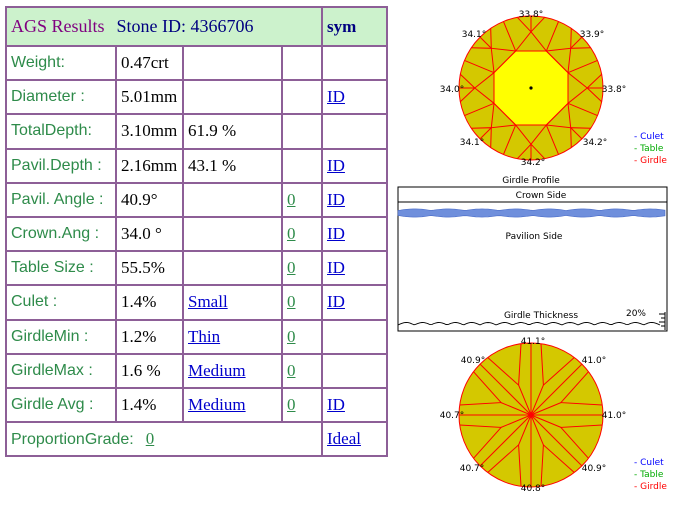 This screenshot has height=517, width=677. I want to click on weight-label: Weight:, so click(61, 63).